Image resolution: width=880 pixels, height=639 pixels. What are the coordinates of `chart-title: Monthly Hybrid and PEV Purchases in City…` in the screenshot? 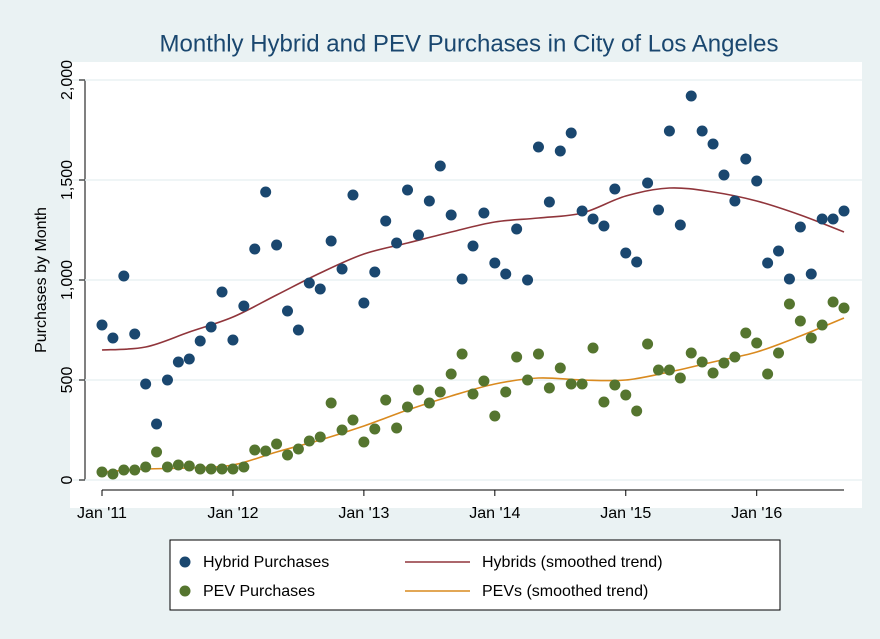 It's located at (469, 43).